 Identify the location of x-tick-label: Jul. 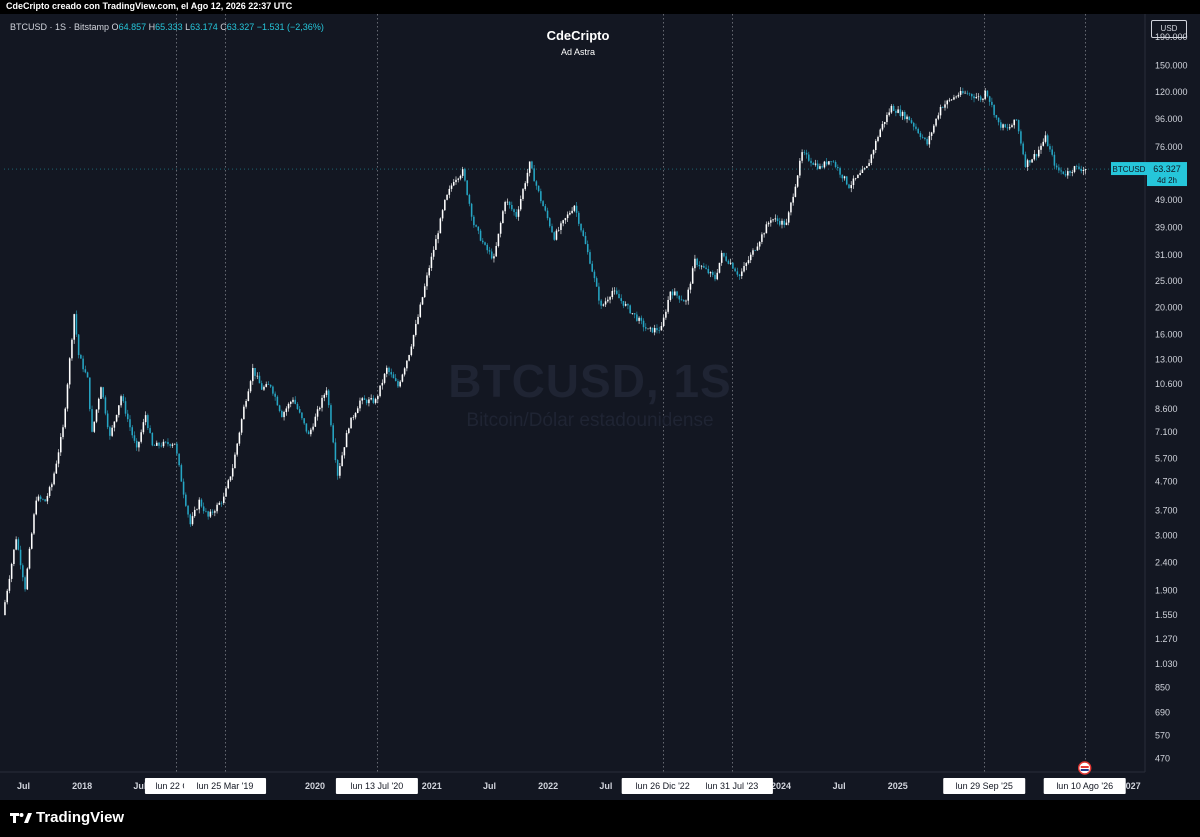
(139, 786).